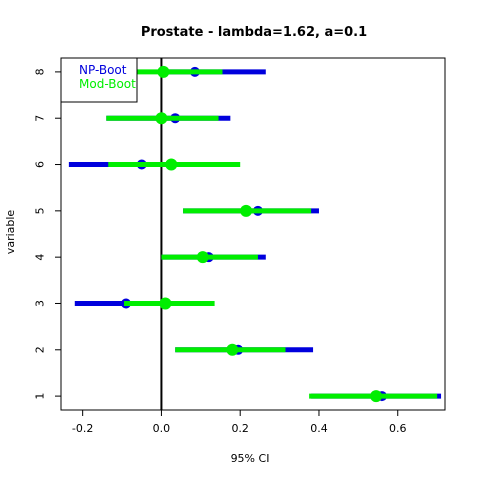 Image resolution: width=480 pixels, height=480 pixels. I want to click on chart-title: Prostate - lambda=1.62, a=0.1, so click(254, 32).